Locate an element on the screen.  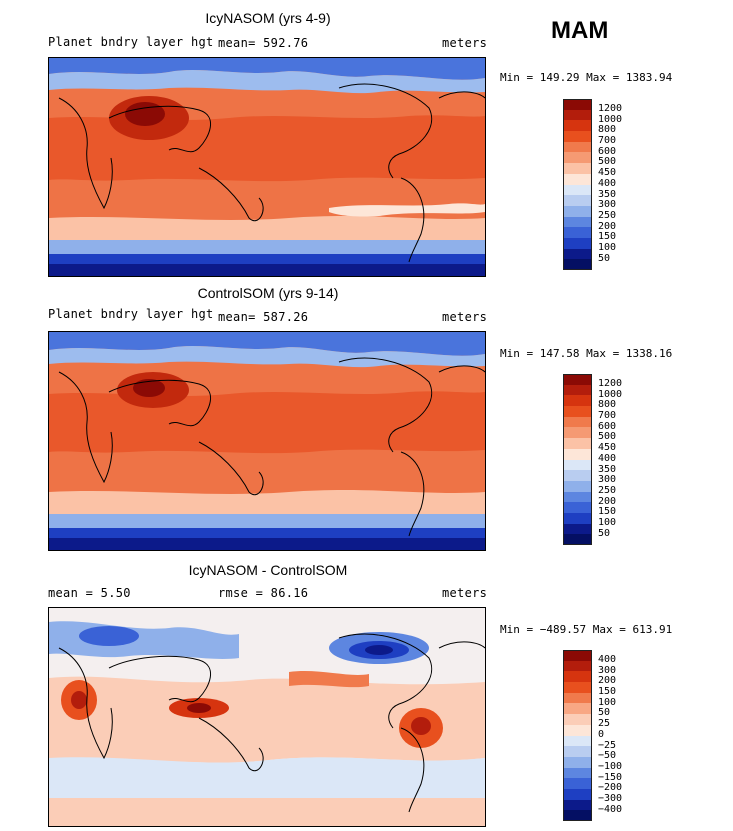
panel-2-title: ControlSOM (yrs 9-14) is located at coordinates (268, 293).